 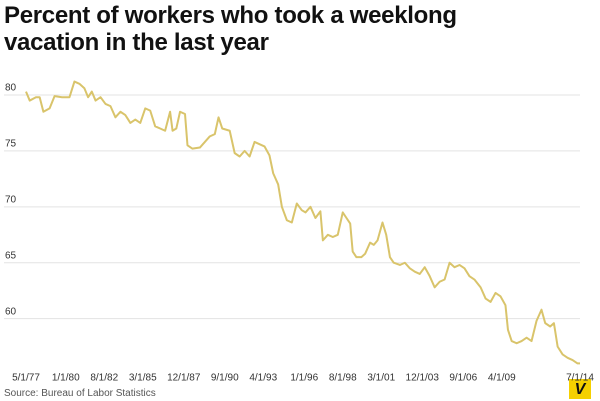 What do you see at coordinates (11, 199) in the screenshot?
I see `y-tick-label: 70` at bounding box center [11, 199].